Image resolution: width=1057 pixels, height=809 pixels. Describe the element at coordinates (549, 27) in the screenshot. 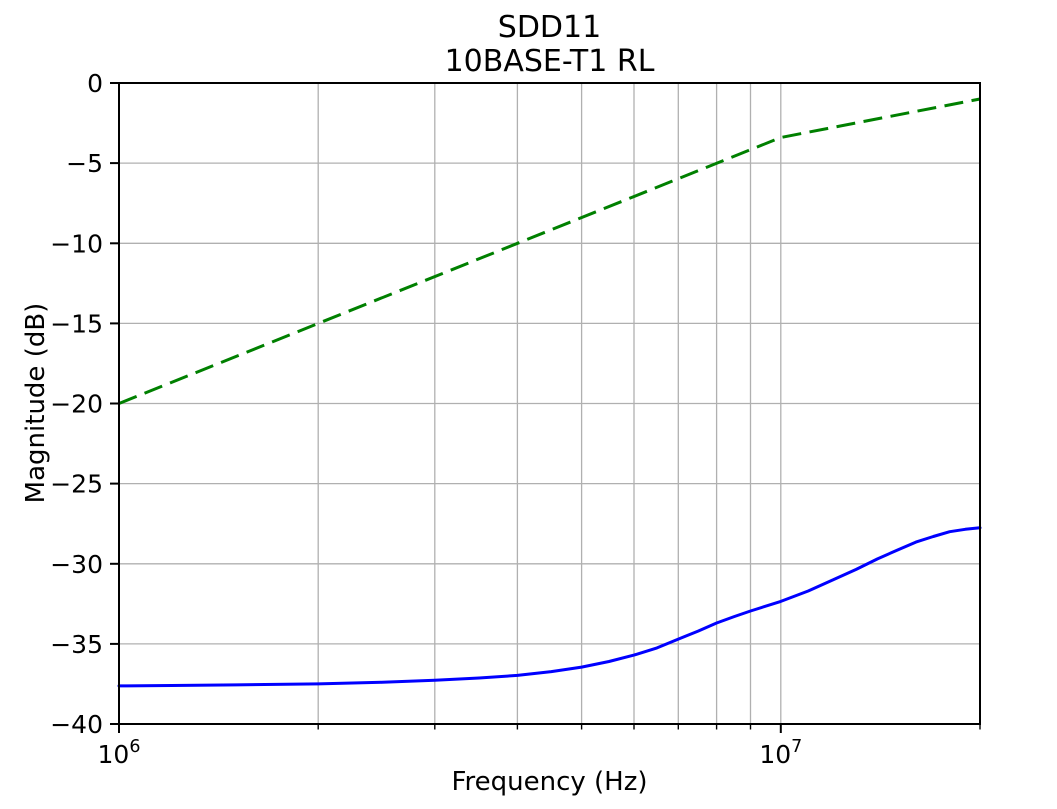

I see `chart-title-line1: SDD11` at that location.